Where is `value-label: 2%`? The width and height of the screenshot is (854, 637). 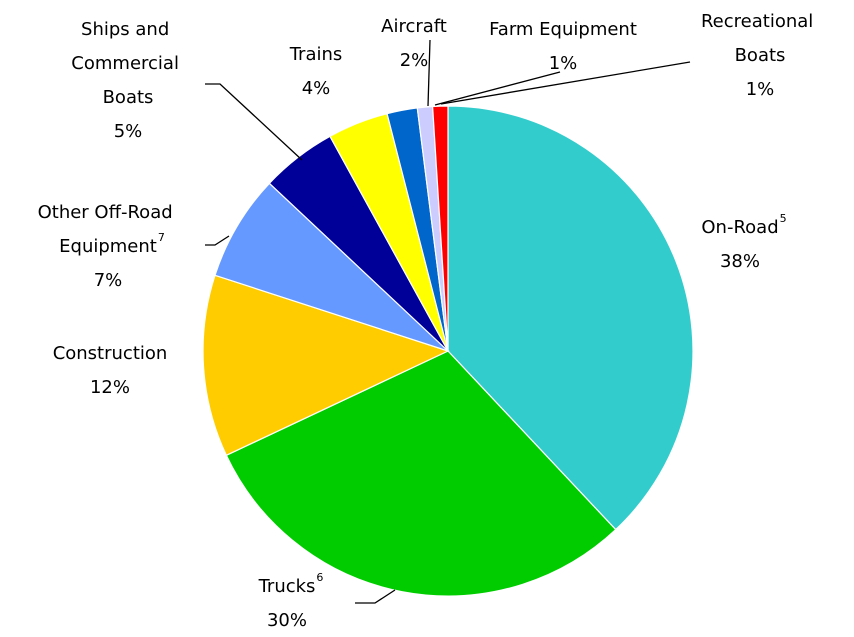
value-label: 2% is located at coordinates (414, 60).